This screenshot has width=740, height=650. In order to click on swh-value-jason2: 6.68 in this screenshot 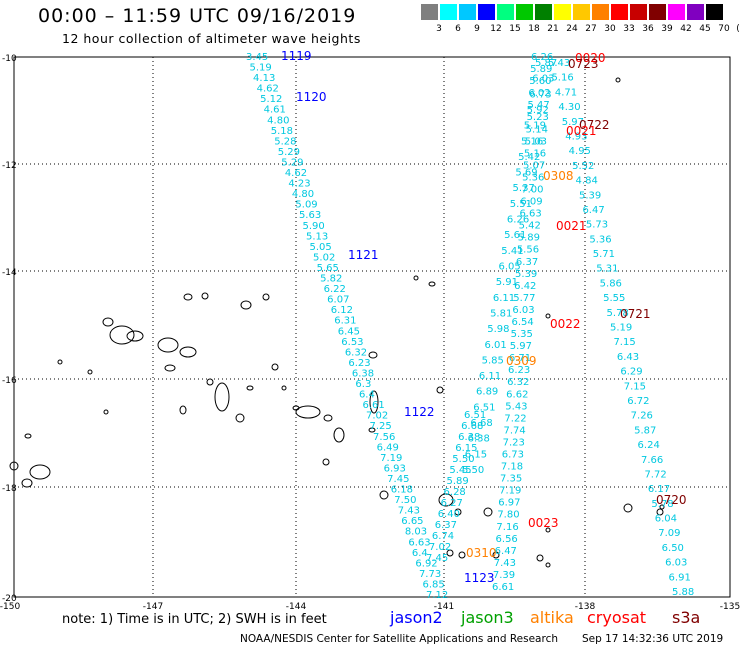, I will do `click(472, 426)`.